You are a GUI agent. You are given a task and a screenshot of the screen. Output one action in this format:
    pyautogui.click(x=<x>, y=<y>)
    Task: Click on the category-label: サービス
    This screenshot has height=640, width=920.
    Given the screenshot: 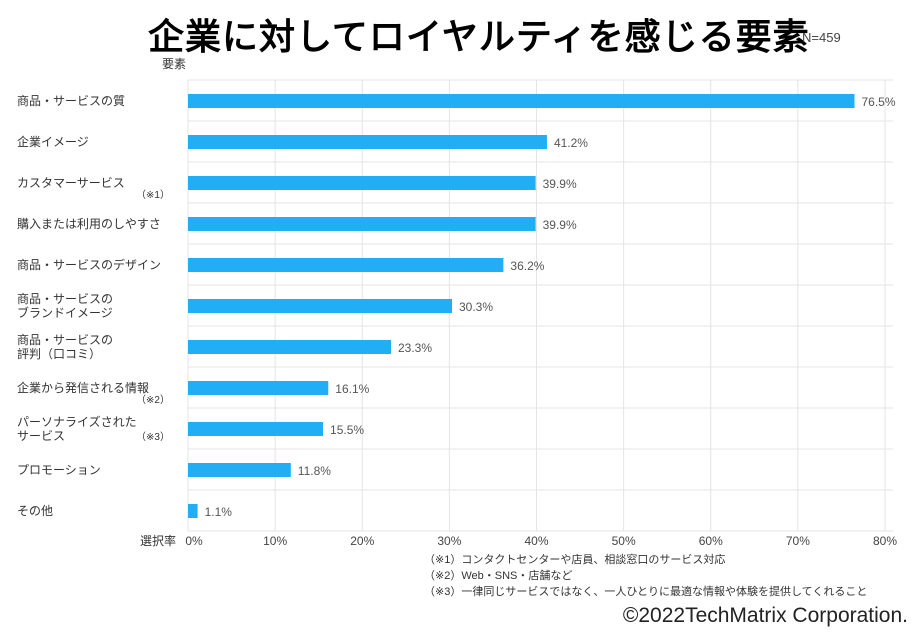 What is the action you would take?
    pyautogui.click(x=41, y=436)
    